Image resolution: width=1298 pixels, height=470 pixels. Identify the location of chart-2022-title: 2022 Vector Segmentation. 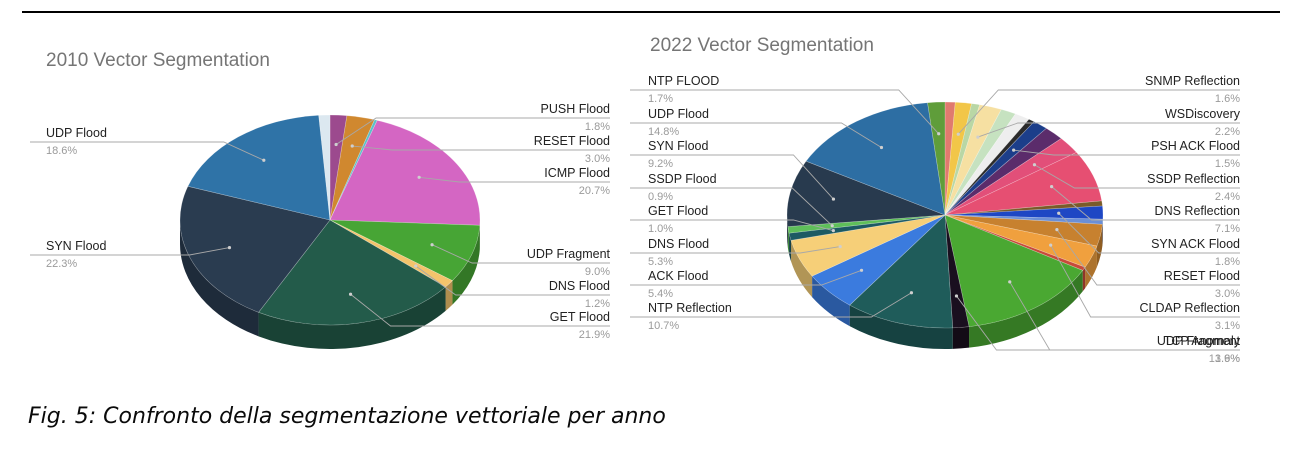
(762, 45).